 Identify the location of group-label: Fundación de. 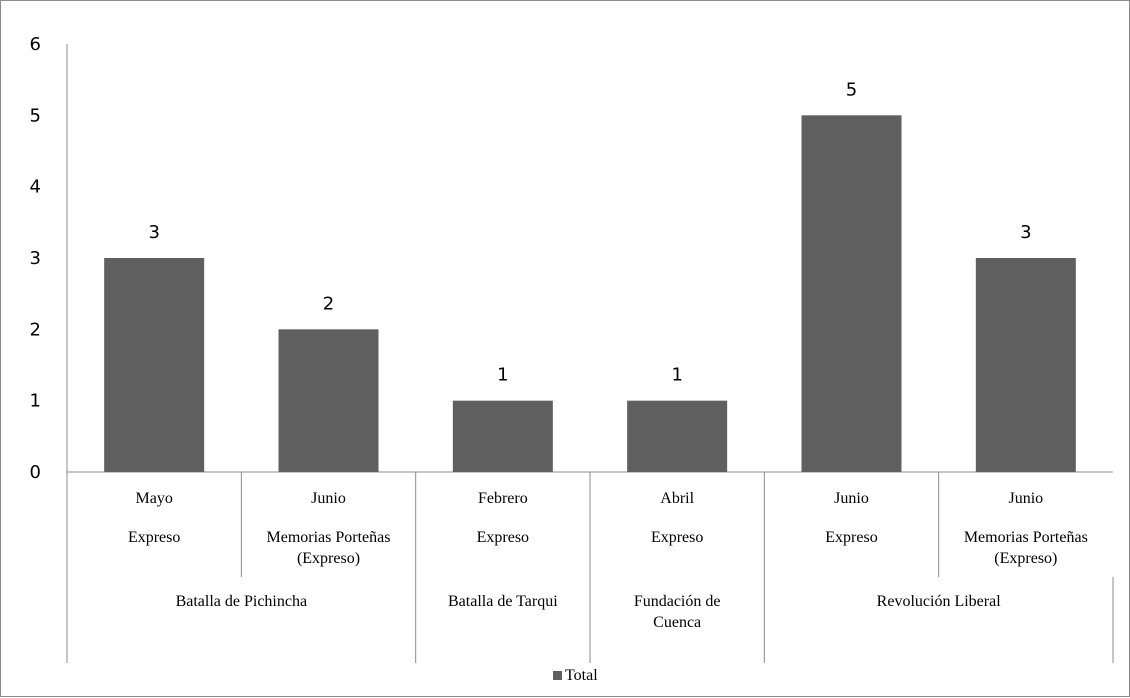
(677, 601).